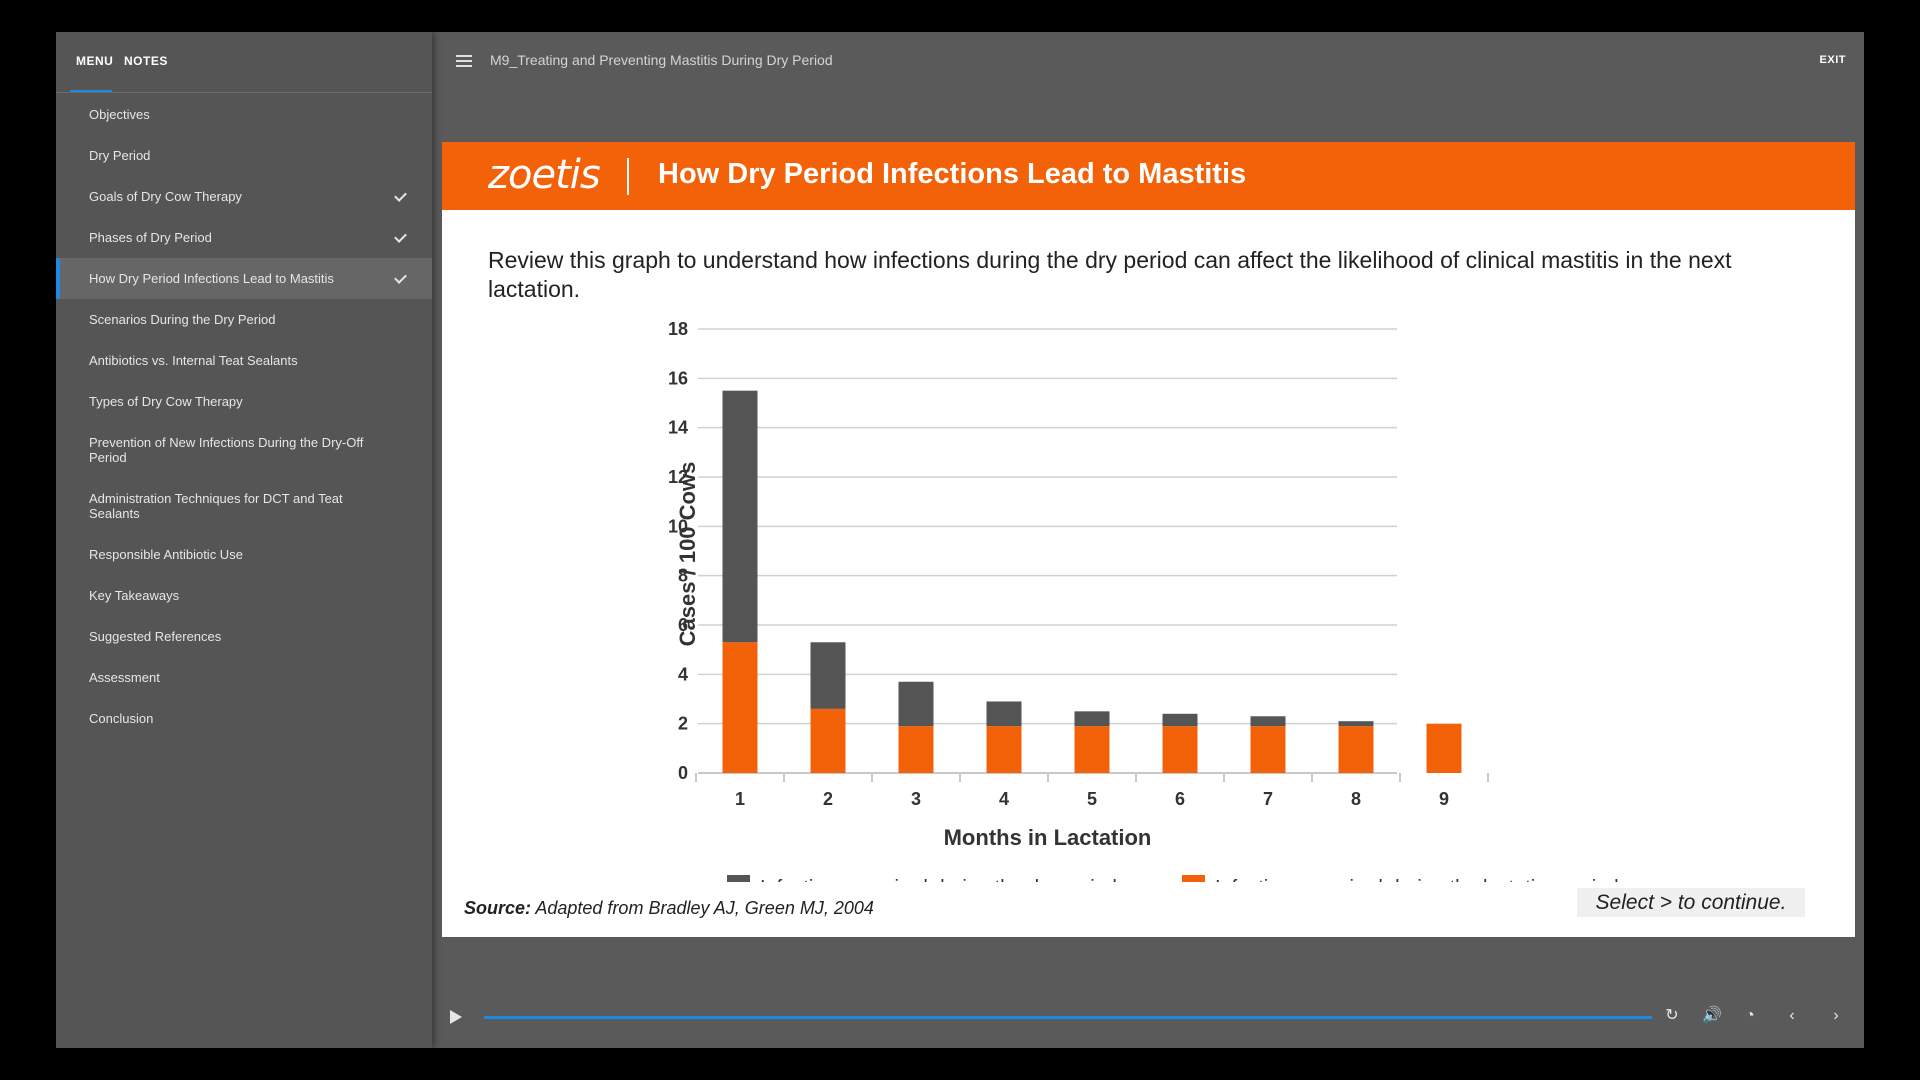 The image size is (1920, 1080). Describe the element at coordinates (678, 428) in the screenshot. I see `y-tick-label: 14` at that location.